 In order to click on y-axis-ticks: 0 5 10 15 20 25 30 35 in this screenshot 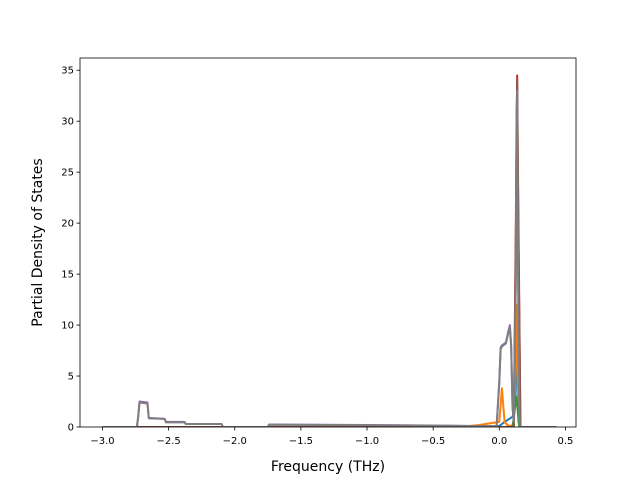, I will do `click(70, 250)`.